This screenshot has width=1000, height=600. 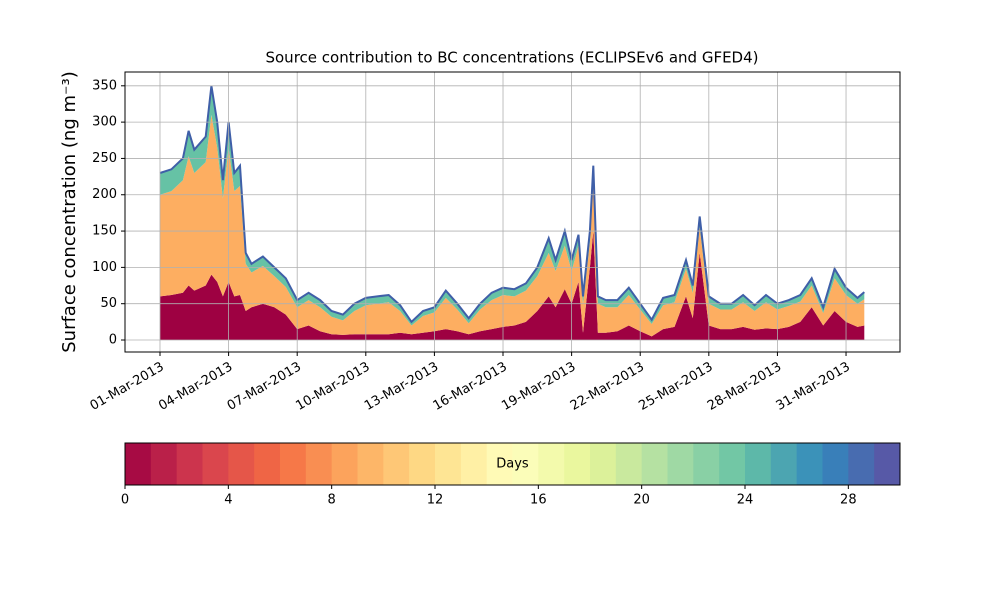 I want to click on x-tick-label: 04-Mar-2013, so click(x=195, y=387).